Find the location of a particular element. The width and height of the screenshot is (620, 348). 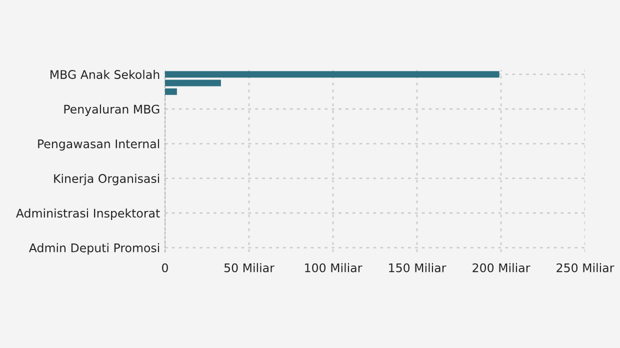

y-tick-label: Penyaluran MBG is located at coordinates (112, 110).